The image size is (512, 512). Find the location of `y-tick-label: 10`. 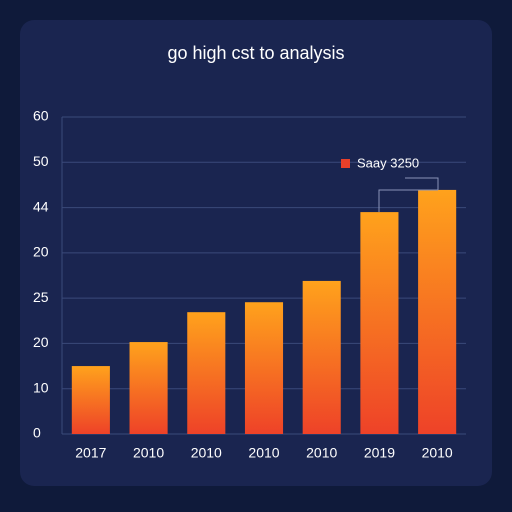

y-tick-label: 10 is located at coordinates (41, 387).